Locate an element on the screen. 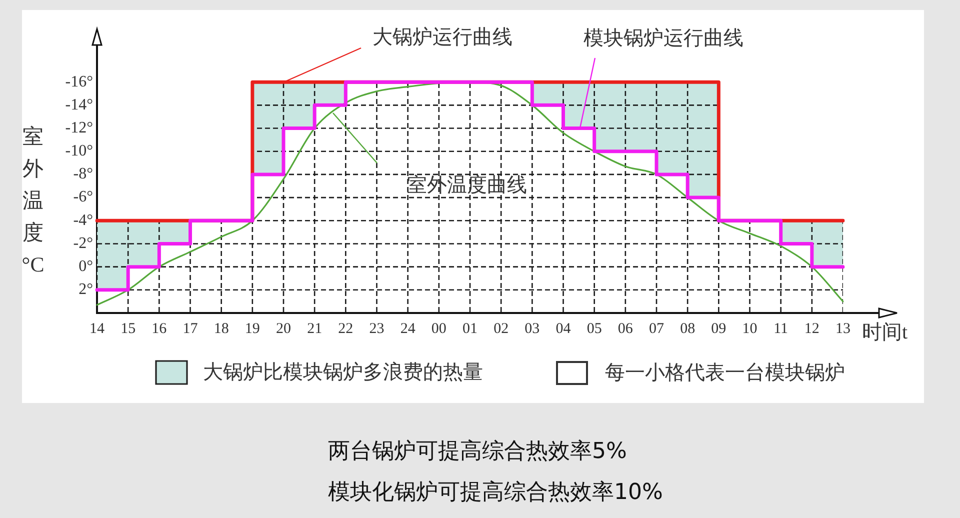  x-tick-label: 21 is located at coordinates (314, 328).